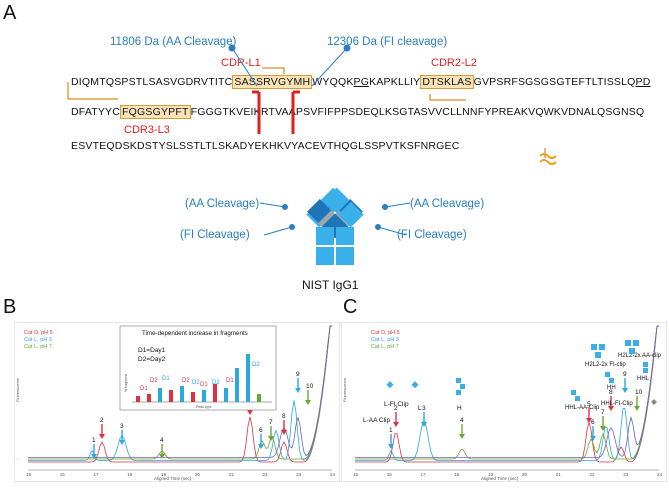  I want to click on seq1-part-3: PG, so click(361, 82).